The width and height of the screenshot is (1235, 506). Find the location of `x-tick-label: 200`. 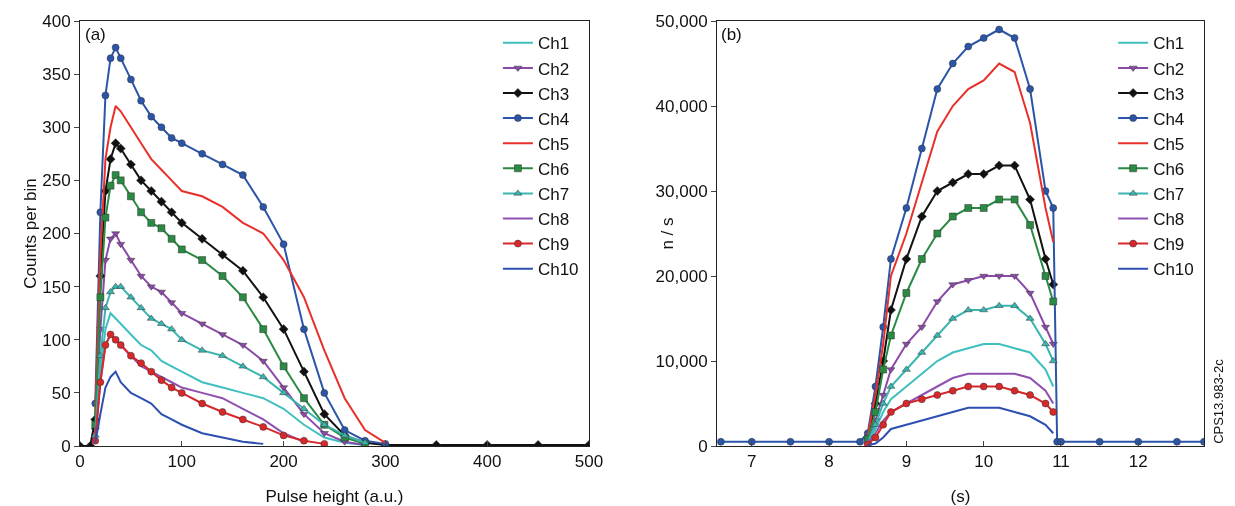

x-tick-label: 200 is located at coordinates (283, 462).